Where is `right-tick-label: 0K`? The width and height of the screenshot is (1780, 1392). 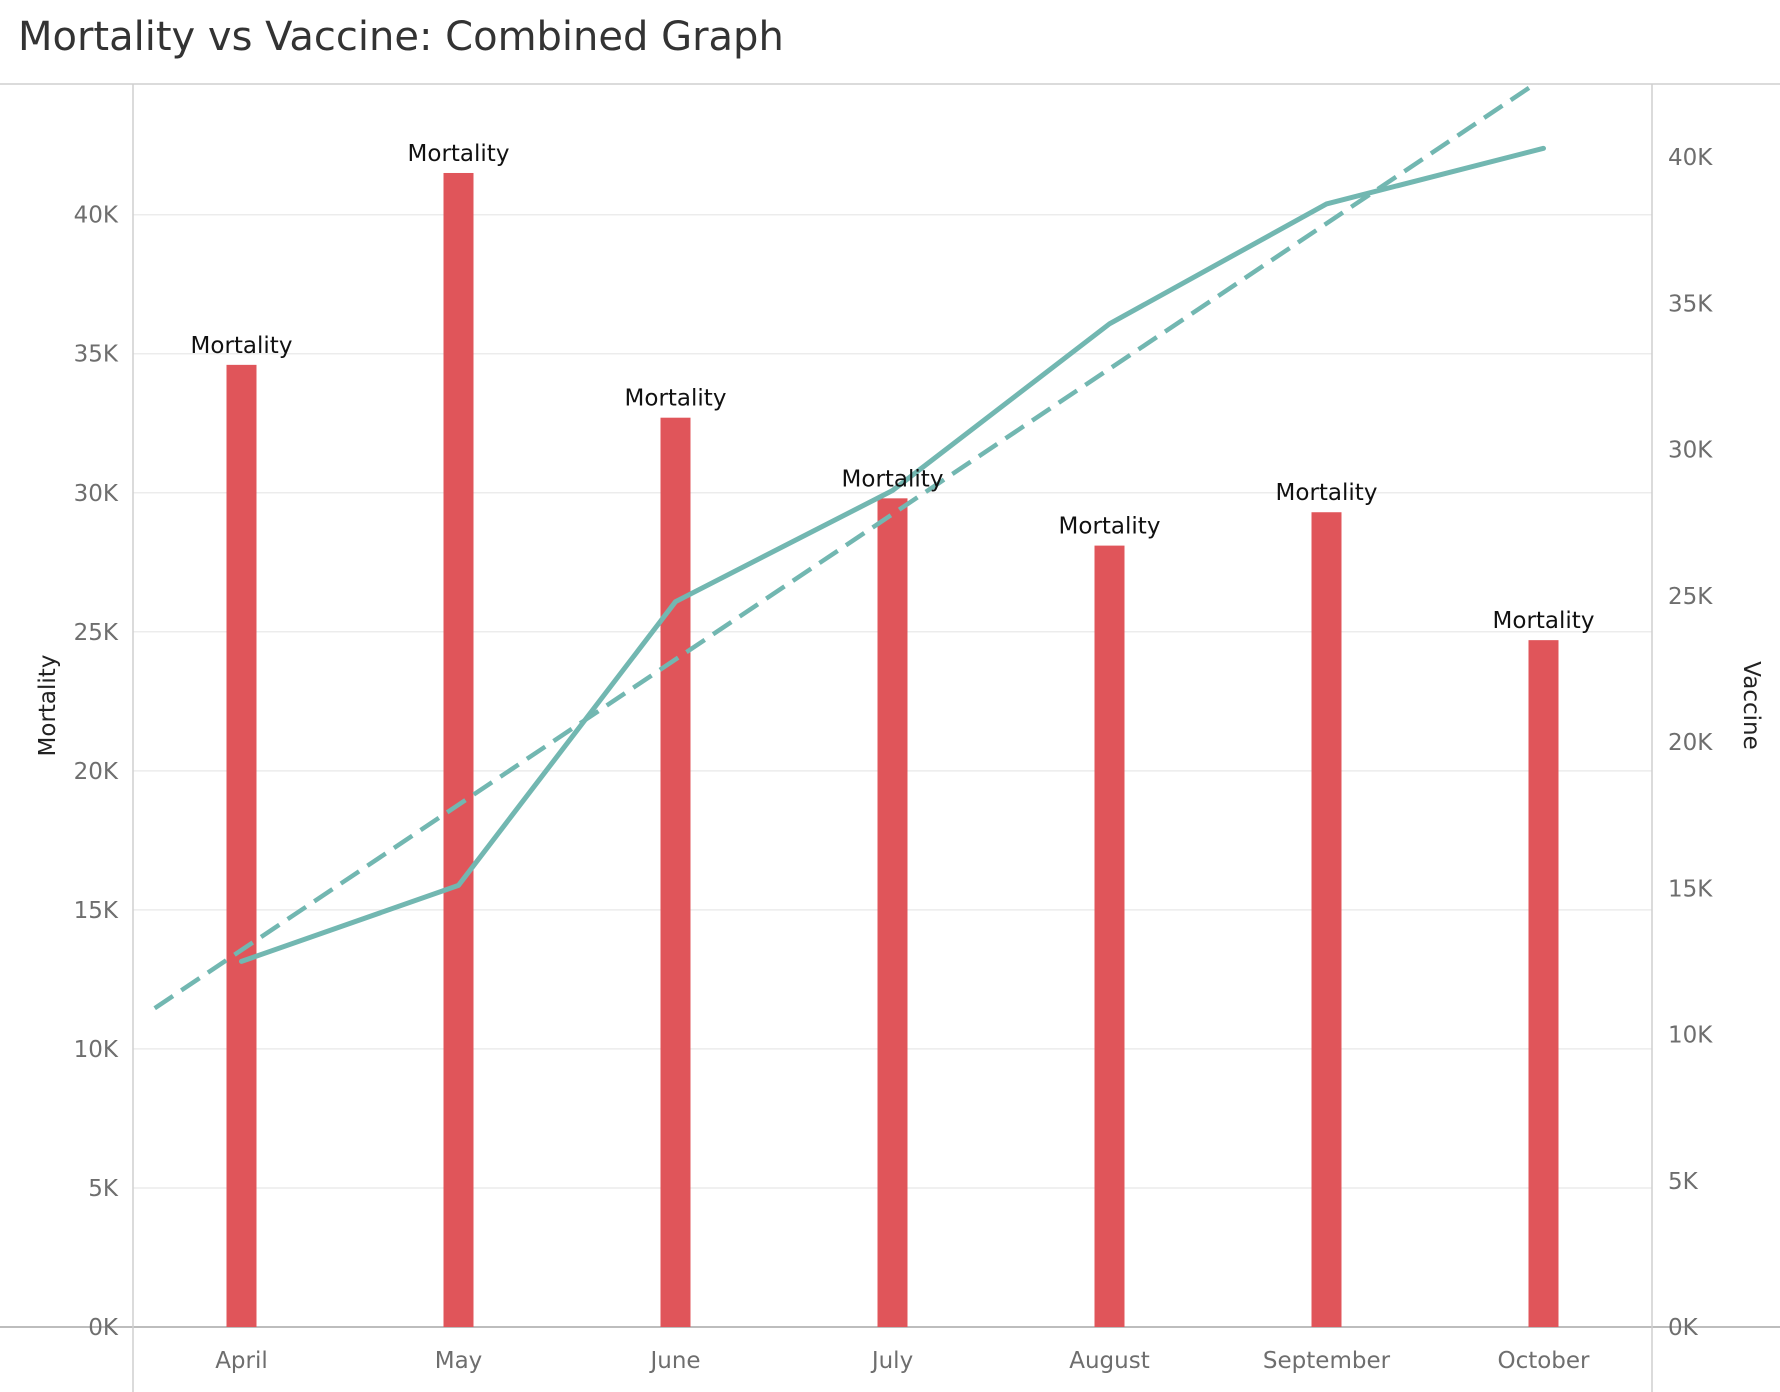
right-tick-label: 0K is located at coordinates (1683, 1328).